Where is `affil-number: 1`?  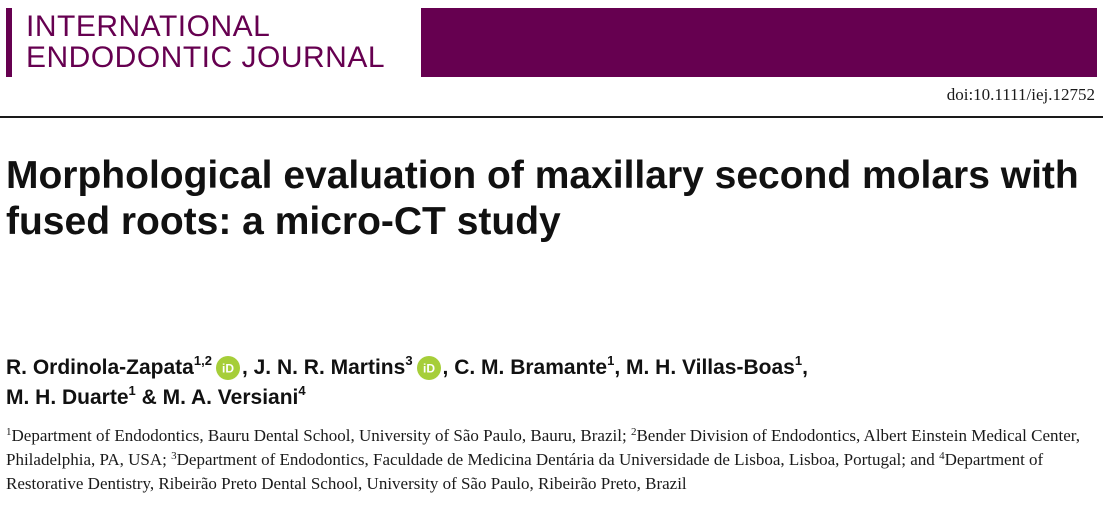
affil-number: 1 is located at coordinates (9, 432).